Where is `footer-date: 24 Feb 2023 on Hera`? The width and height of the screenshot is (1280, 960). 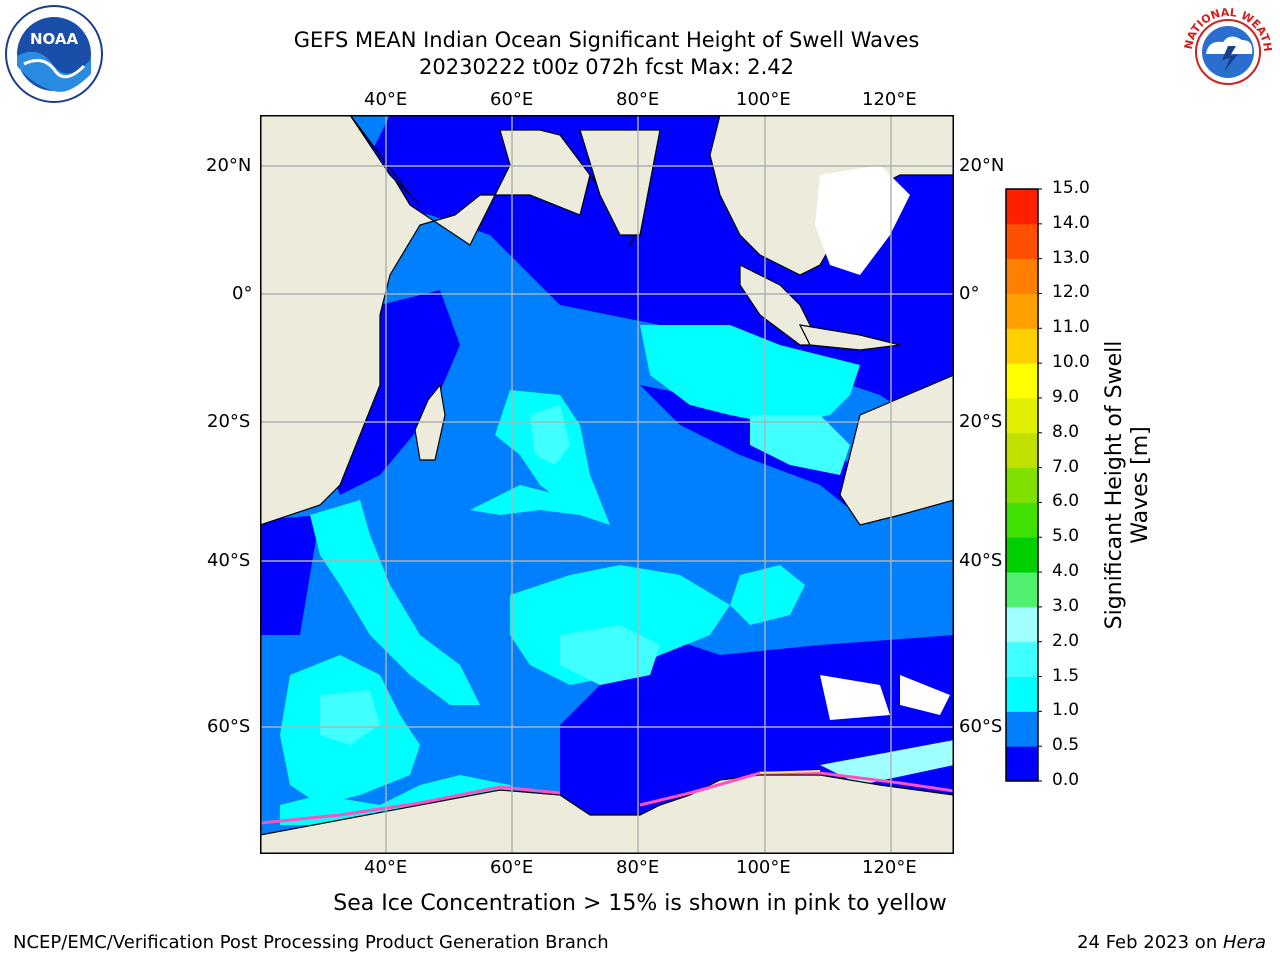
footer-date: 24 Feb 2023 on Hera is located at coordinates (1171, 942).